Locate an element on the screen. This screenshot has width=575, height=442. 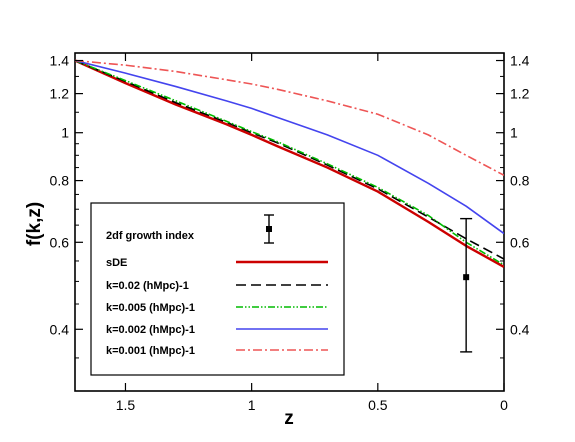
legend-label-4: k=0.002 (hMpc)-1 is located at coordinates (150, 330).